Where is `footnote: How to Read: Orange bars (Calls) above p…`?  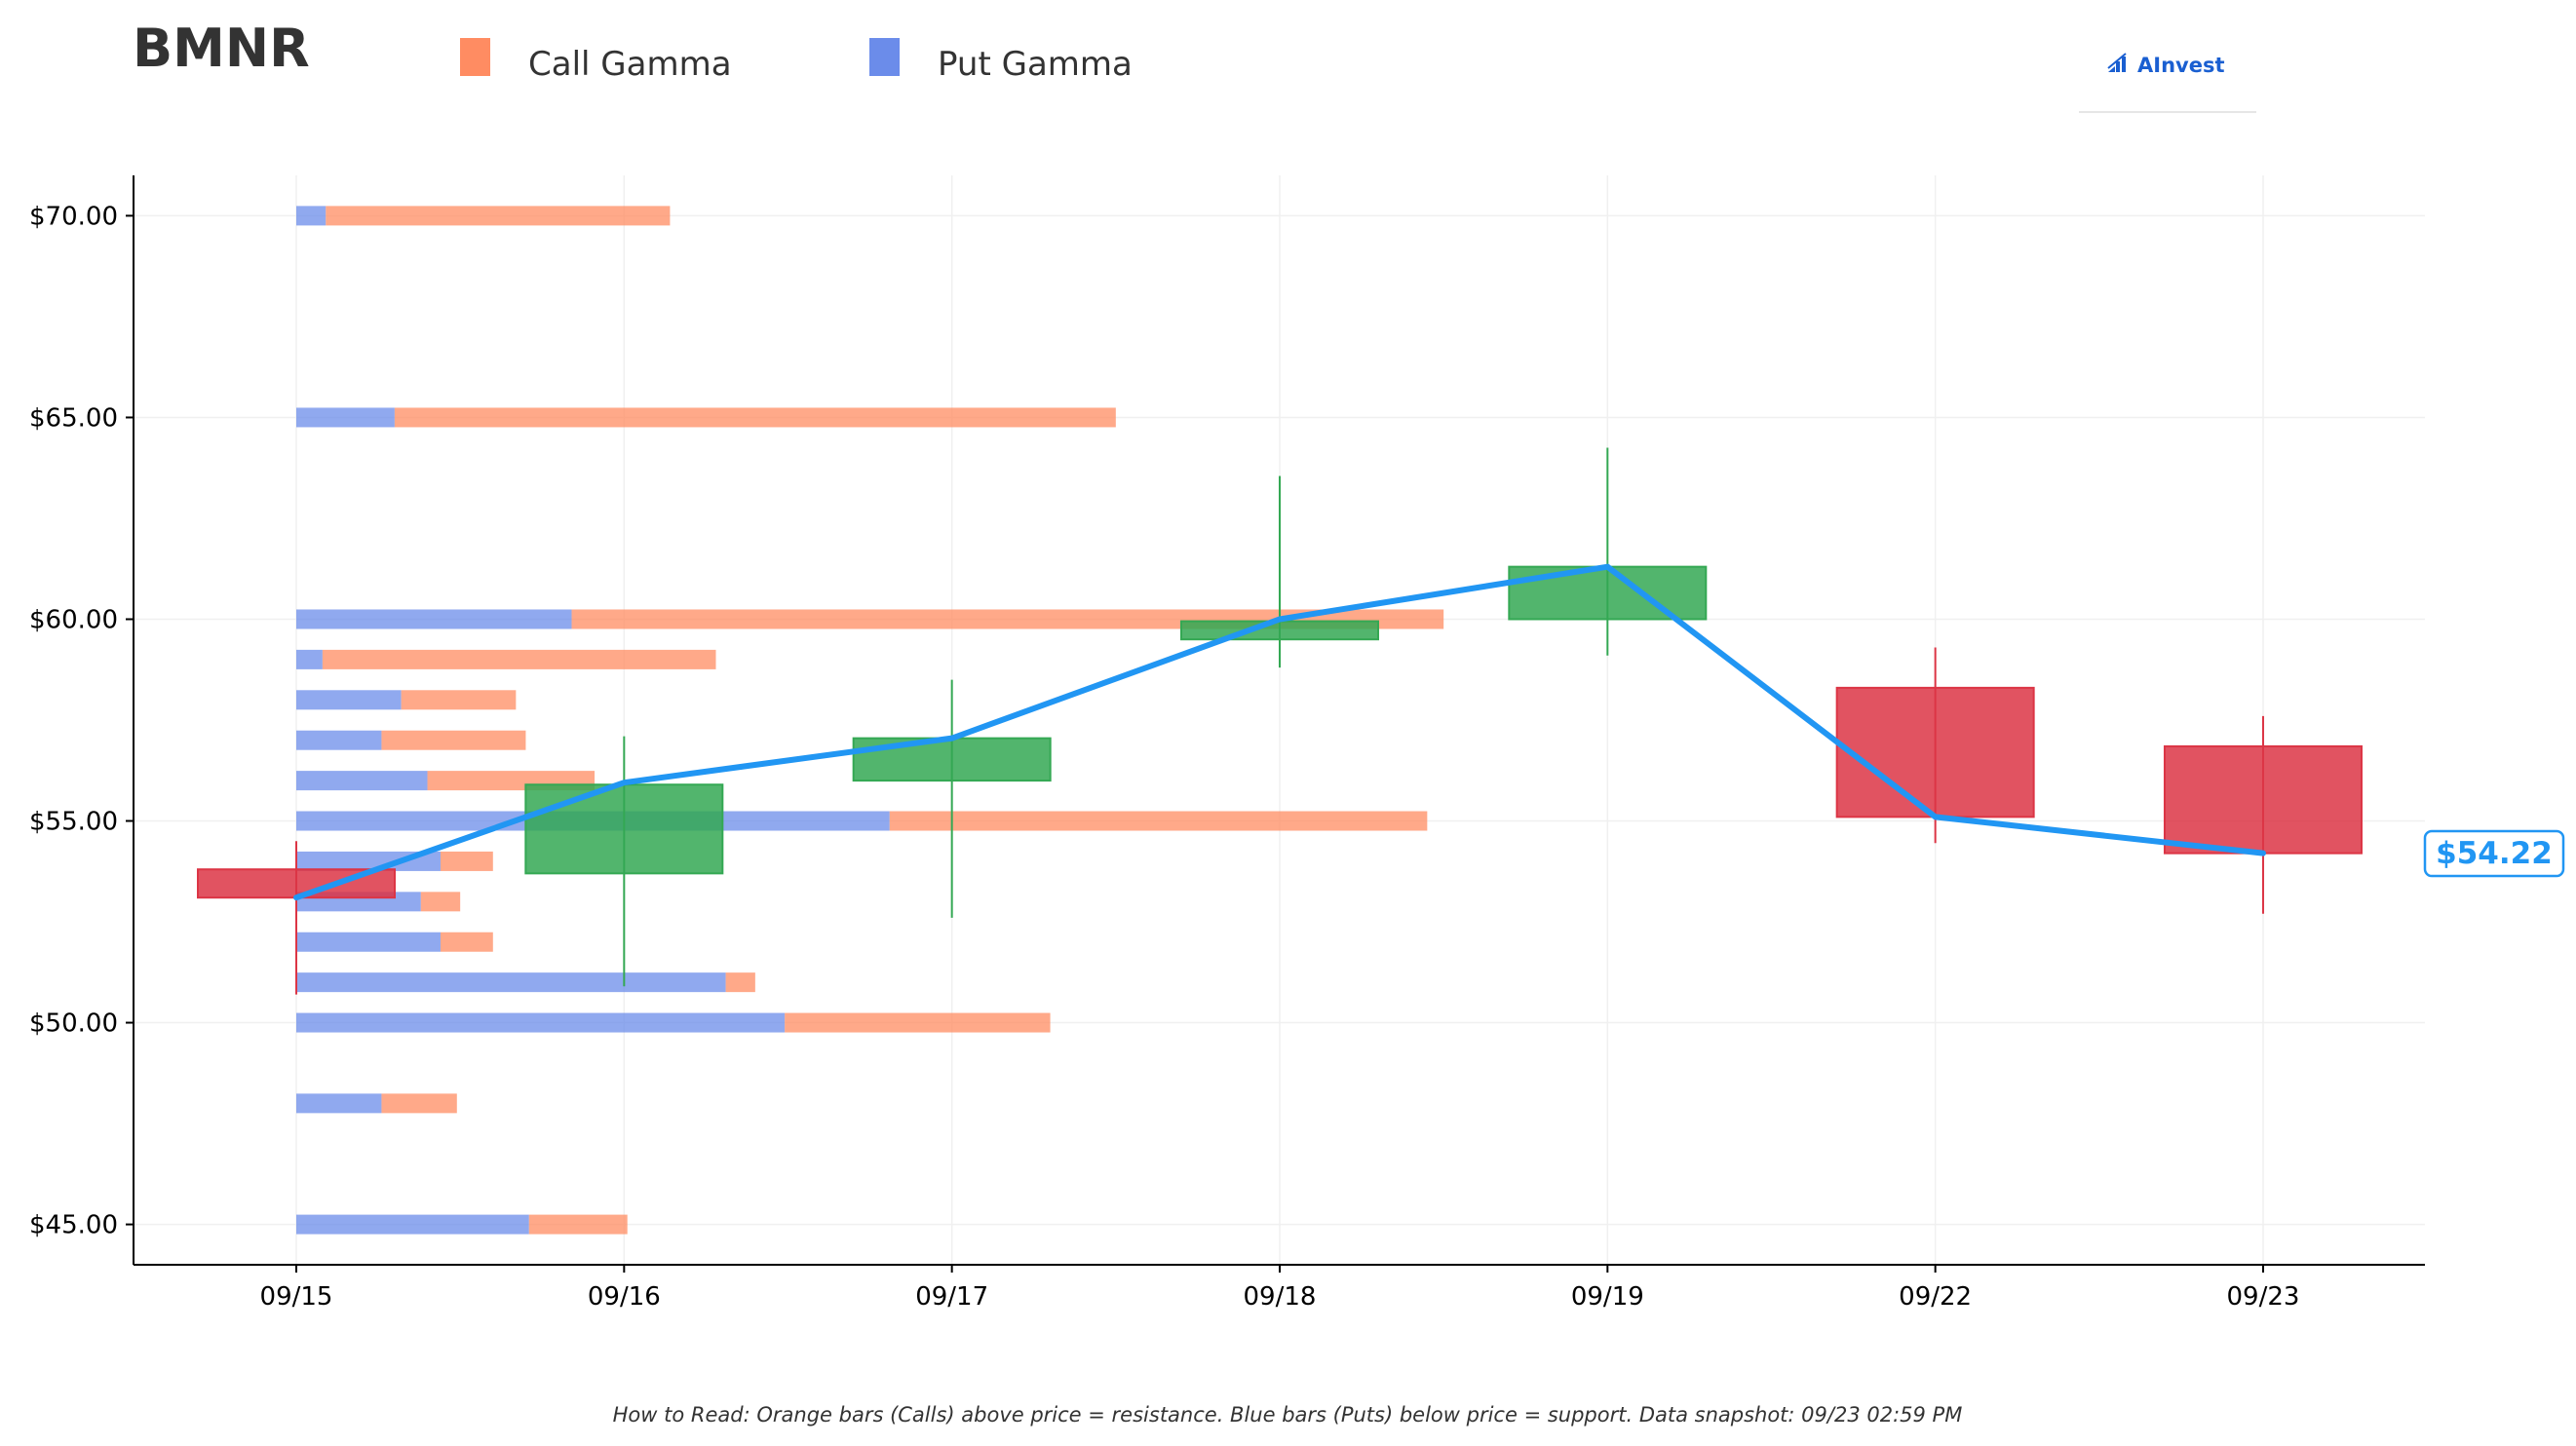 footnote: How to Read: Orange bars (Calls) above p… is located at coordinates (1288, 1415).